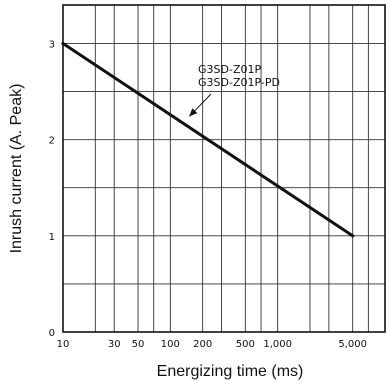  I want to click on x-tick-label: 1,000, so click(277, 344).